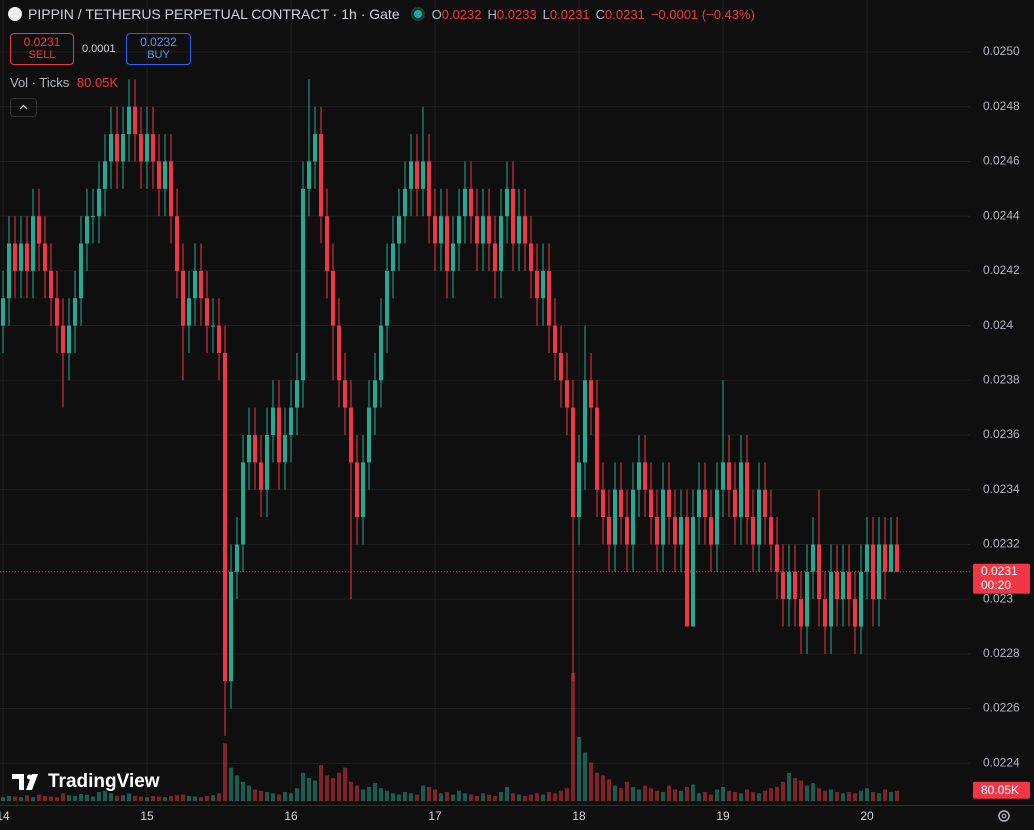 This screenshot has width=1034, height=830. Describe the element at coordinates (158, 49) in the screenshot. I see `buy-button: 0.0232 BUY` at that location.